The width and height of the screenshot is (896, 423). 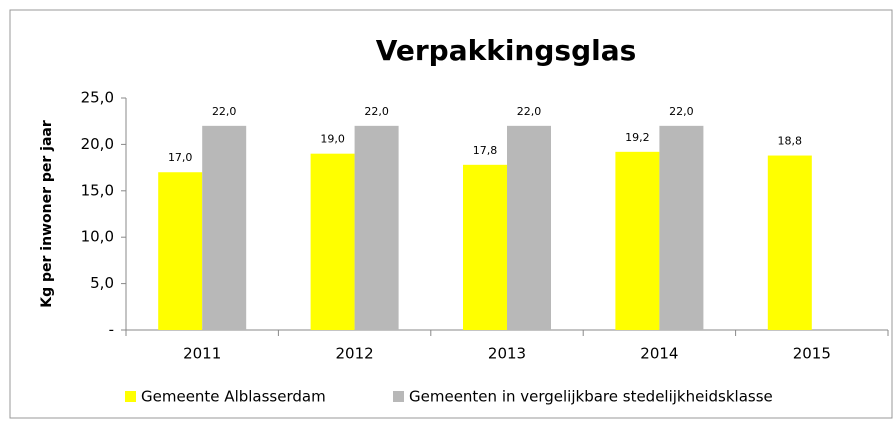 I want to click on x-tick-label: 2014, so click(x=659, y=354).